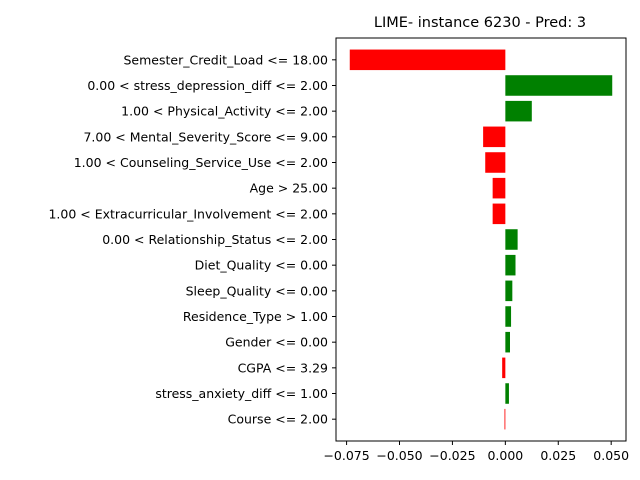 This screenshot has height=480, width=640. I want to click on chart-title: LIME- instance 6230 - Pred: 3, so click(480, 23).